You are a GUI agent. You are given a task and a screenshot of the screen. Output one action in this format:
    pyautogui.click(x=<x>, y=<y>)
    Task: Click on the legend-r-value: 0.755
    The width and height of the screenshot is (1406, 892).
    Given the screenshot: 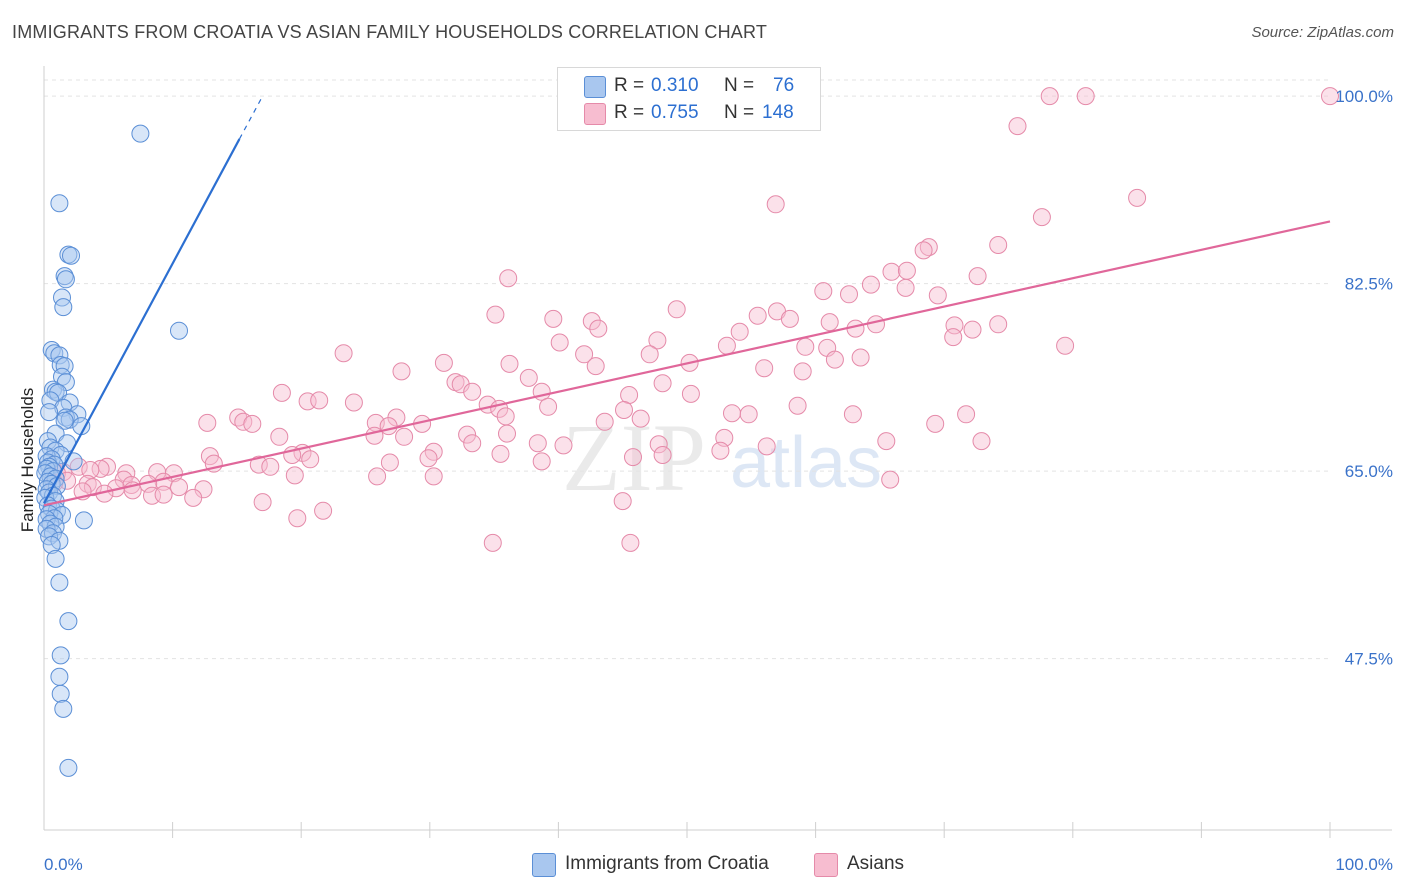 What is the action you would take?
    pyautogui.click(x=675, y=112)
    